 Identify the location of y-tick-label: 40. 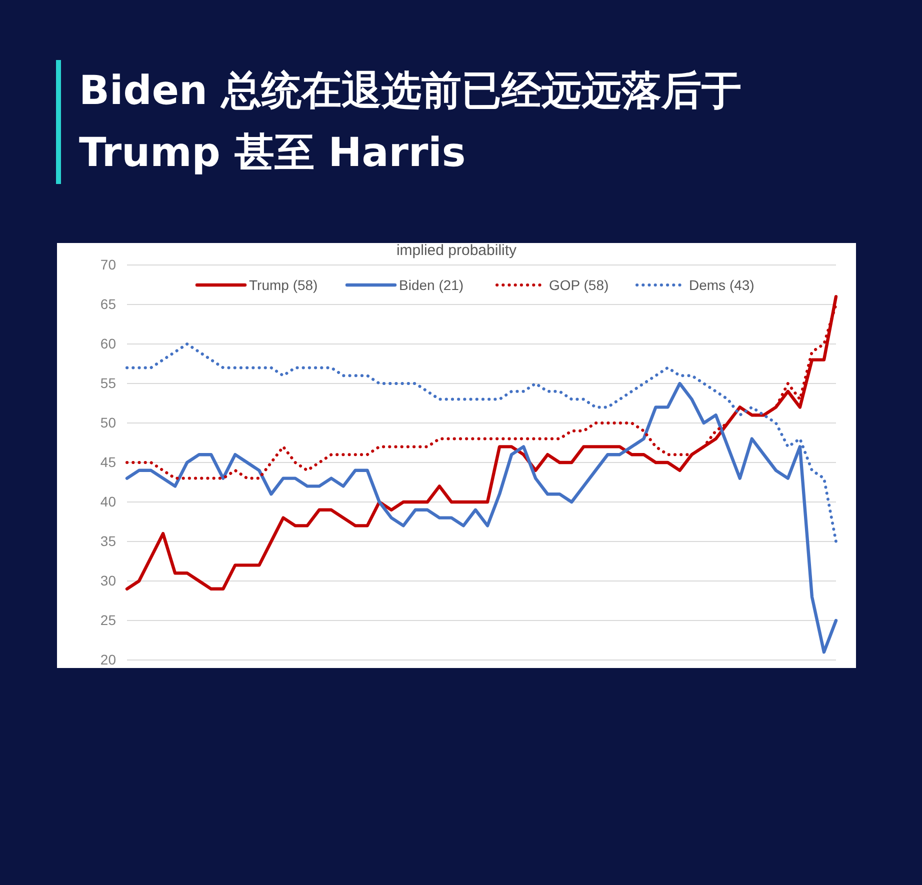
(108, 501).